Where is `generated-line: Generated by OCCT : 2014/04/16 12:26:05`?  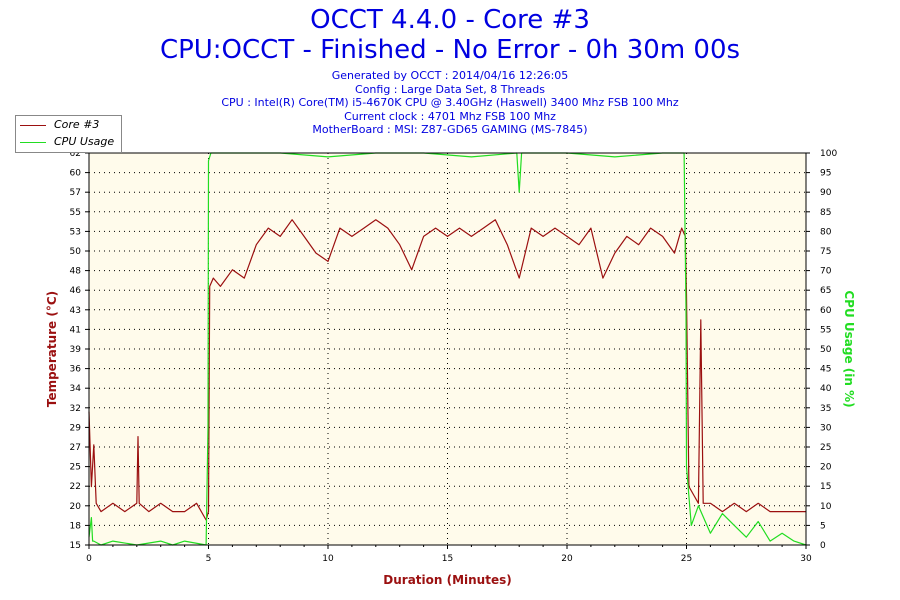 generated-line: Generated by OCCT : 2014/04/16 12:26:05 is located at coordinates (450, 75).